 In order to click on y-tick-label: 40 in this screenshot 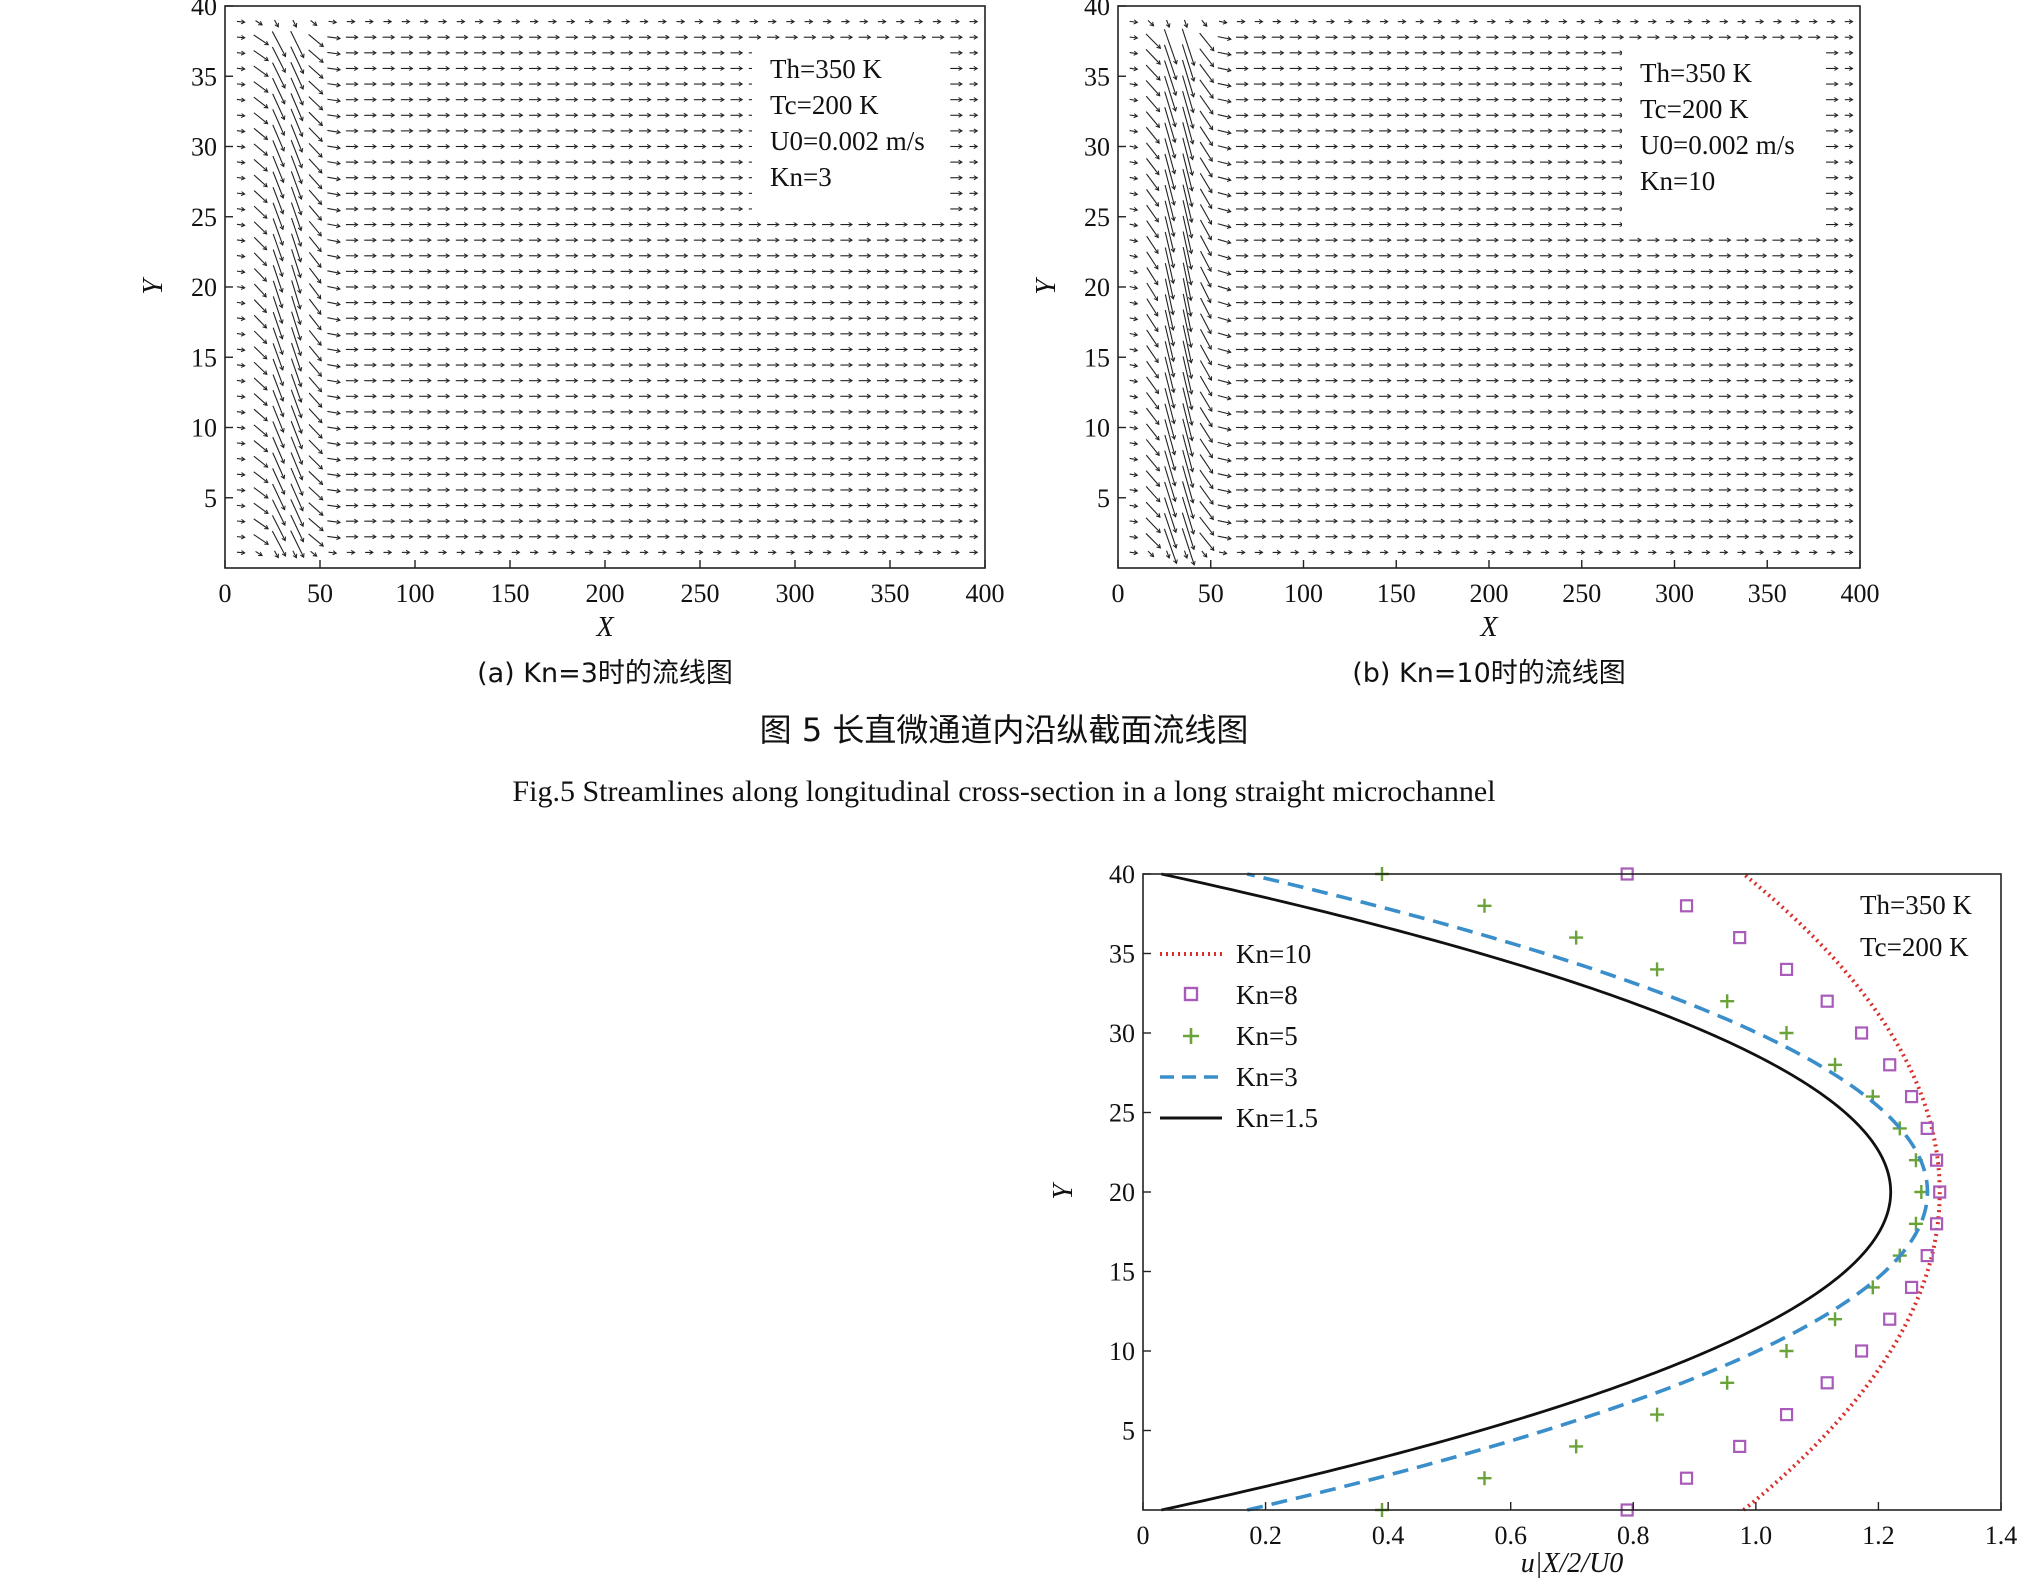, I will do `click(204, 10)`.